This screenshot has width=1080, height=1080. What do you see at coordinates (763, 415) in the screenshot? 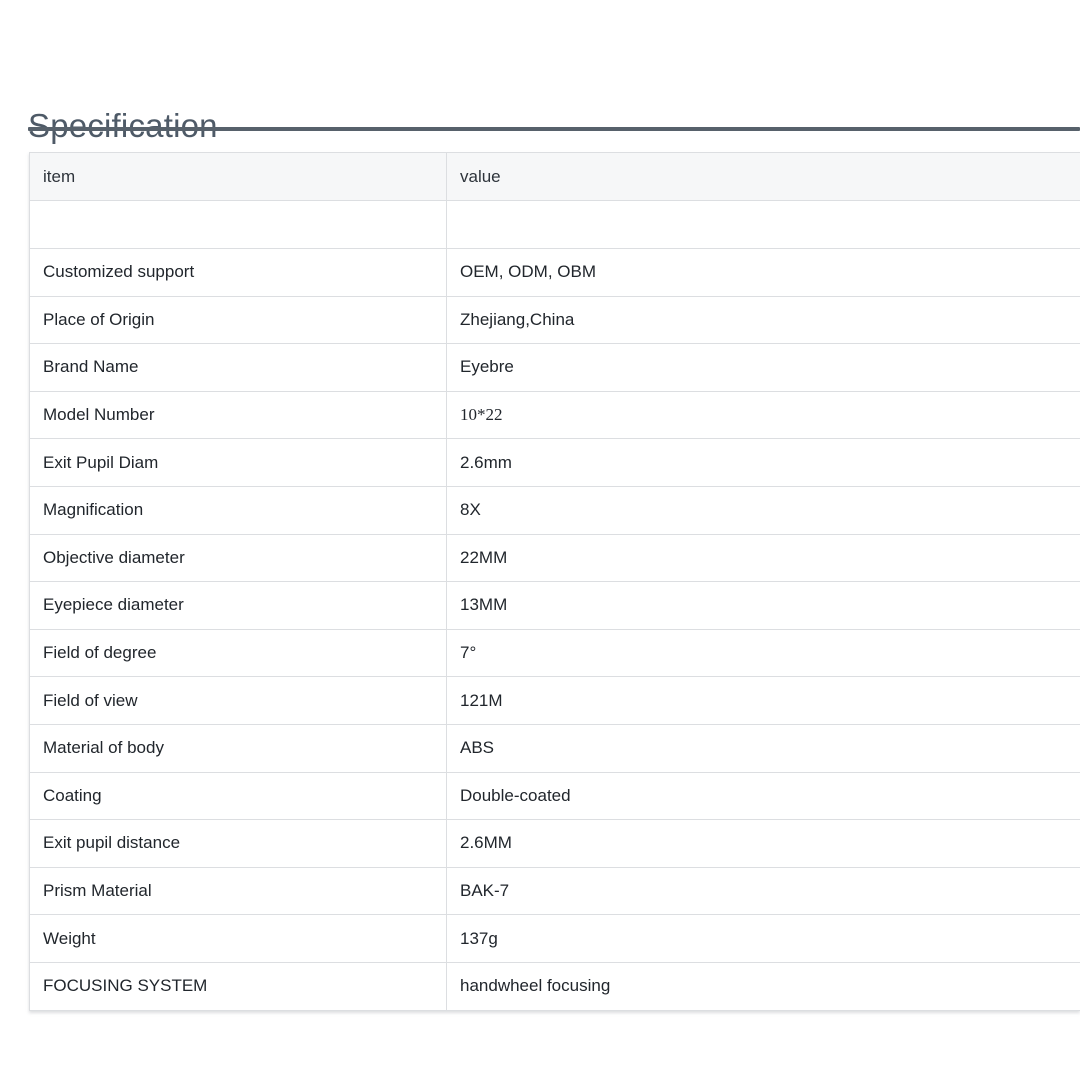
I see `spec-value-cell: 10*22` at bounding box center [763, 415].